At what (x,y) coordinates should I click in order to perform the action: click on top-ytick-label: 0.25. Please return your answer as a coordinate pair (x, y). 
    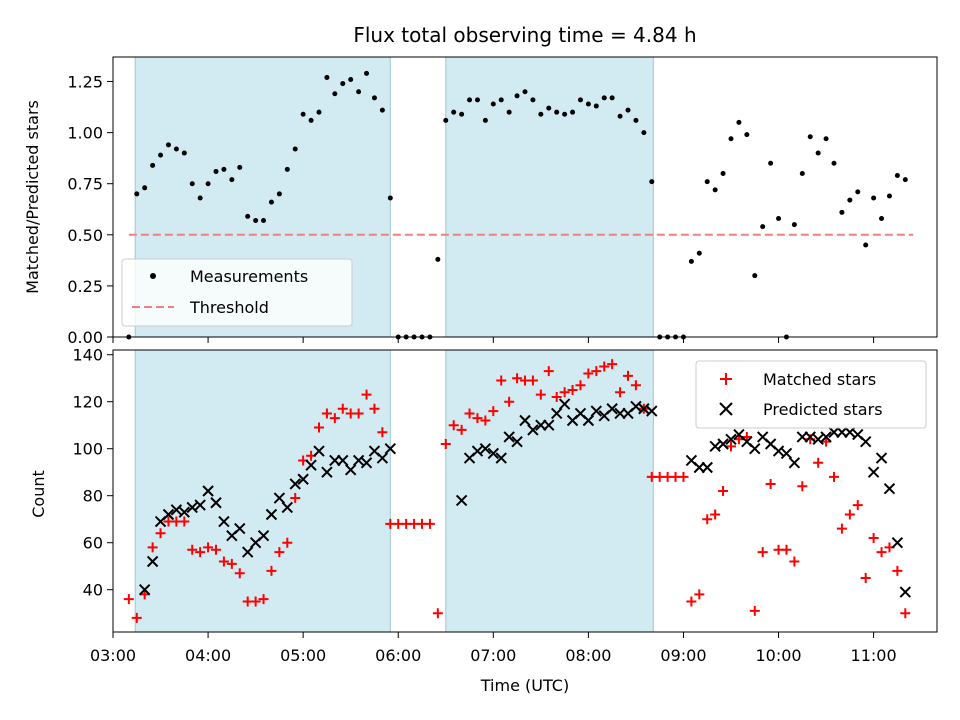
    Looking at the image, I should click on (85, 286).